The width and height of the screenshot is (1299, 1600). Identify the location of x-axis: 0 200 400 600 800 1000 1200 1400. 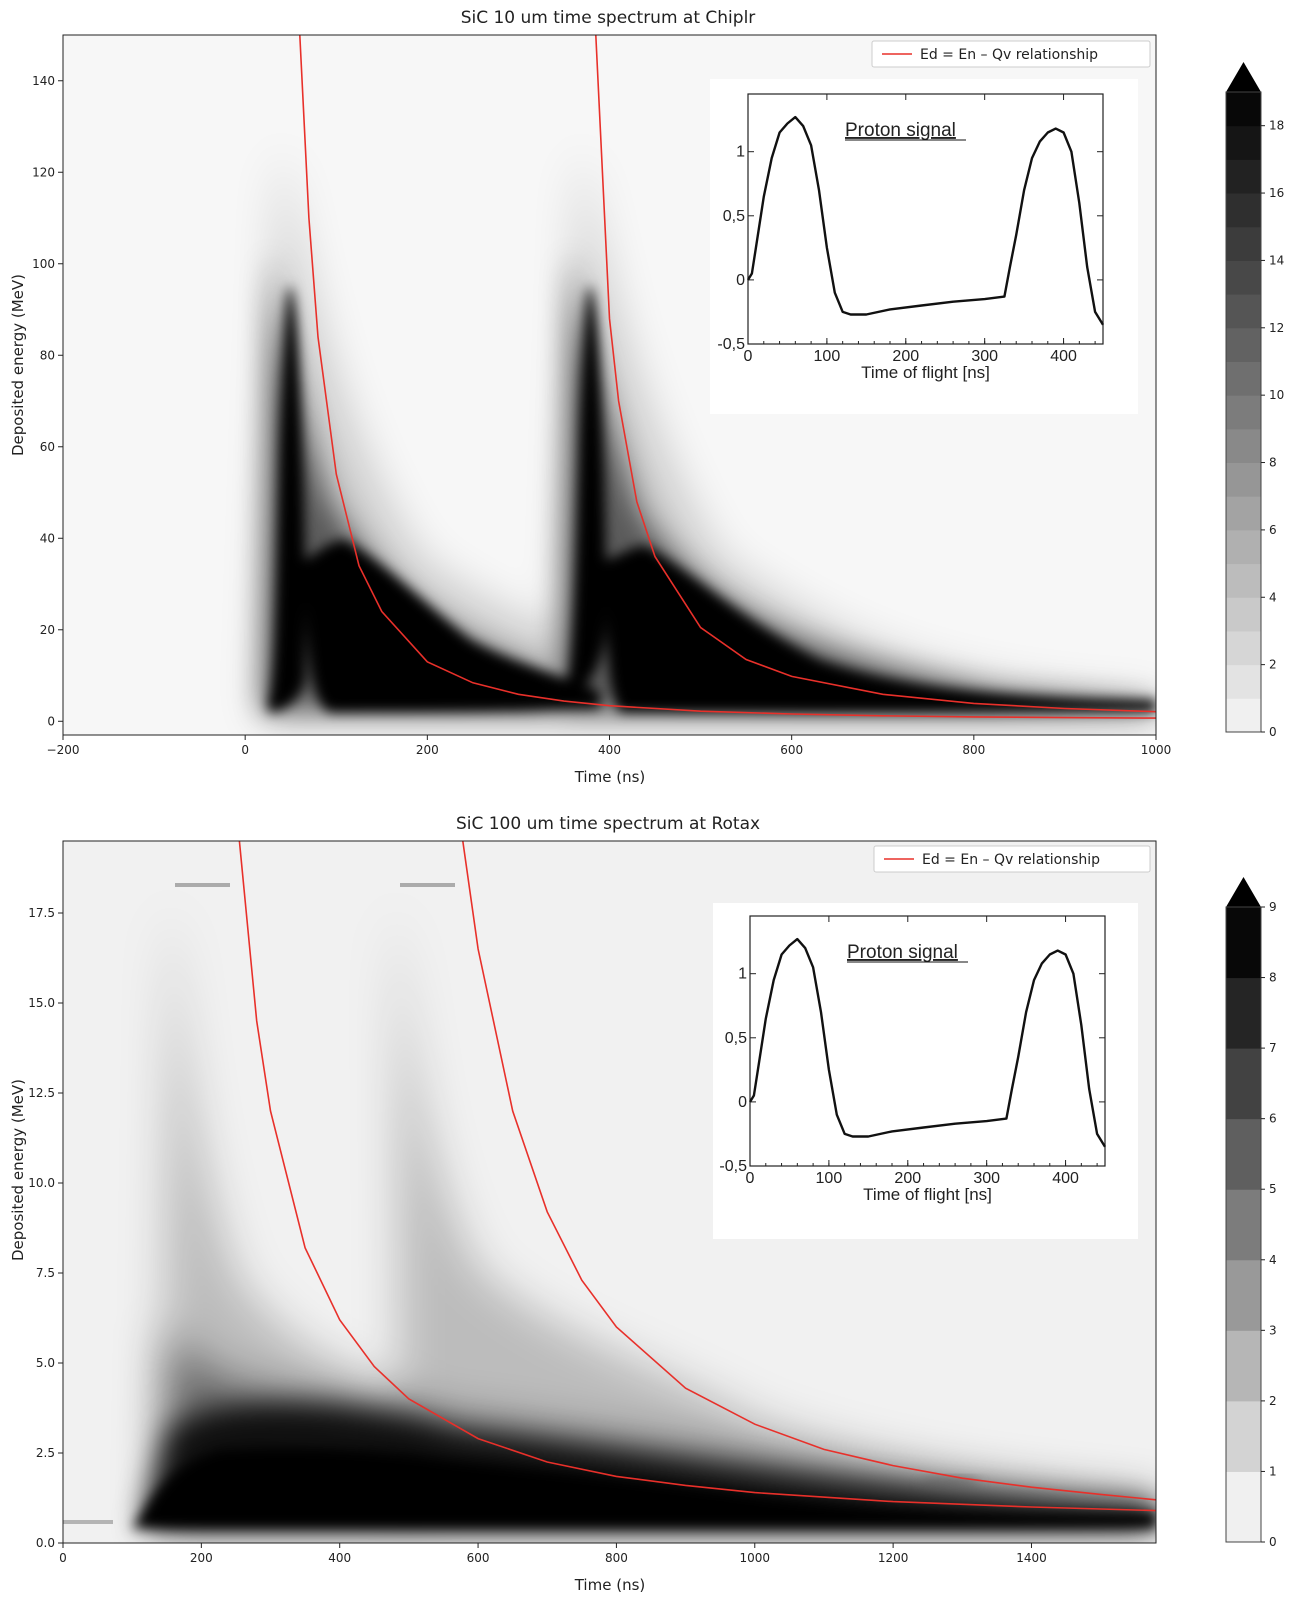
(553, 1554).